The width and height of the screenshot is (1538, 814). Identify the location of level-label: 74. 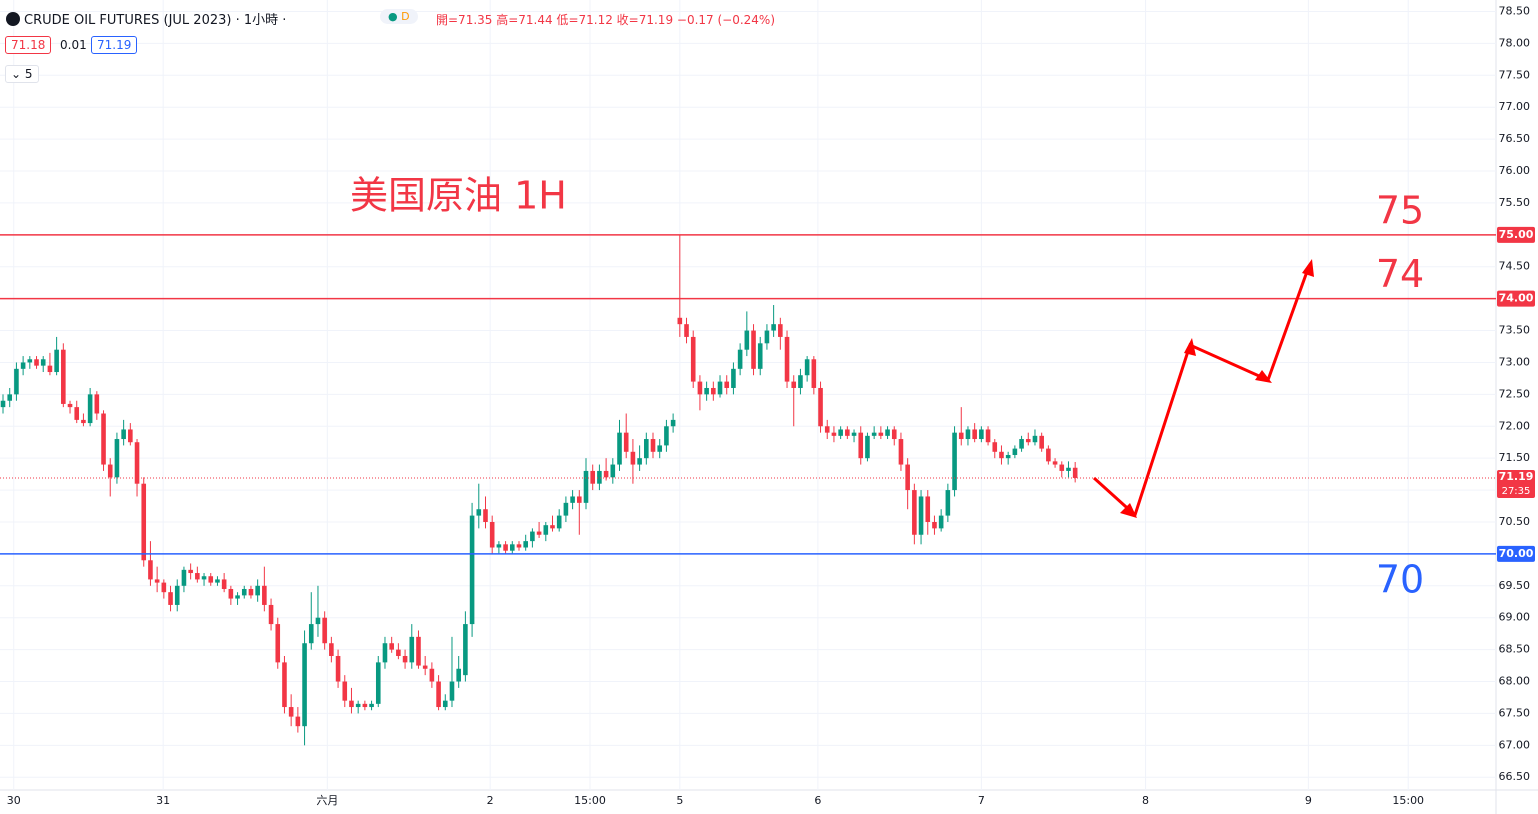
(1400, 274).